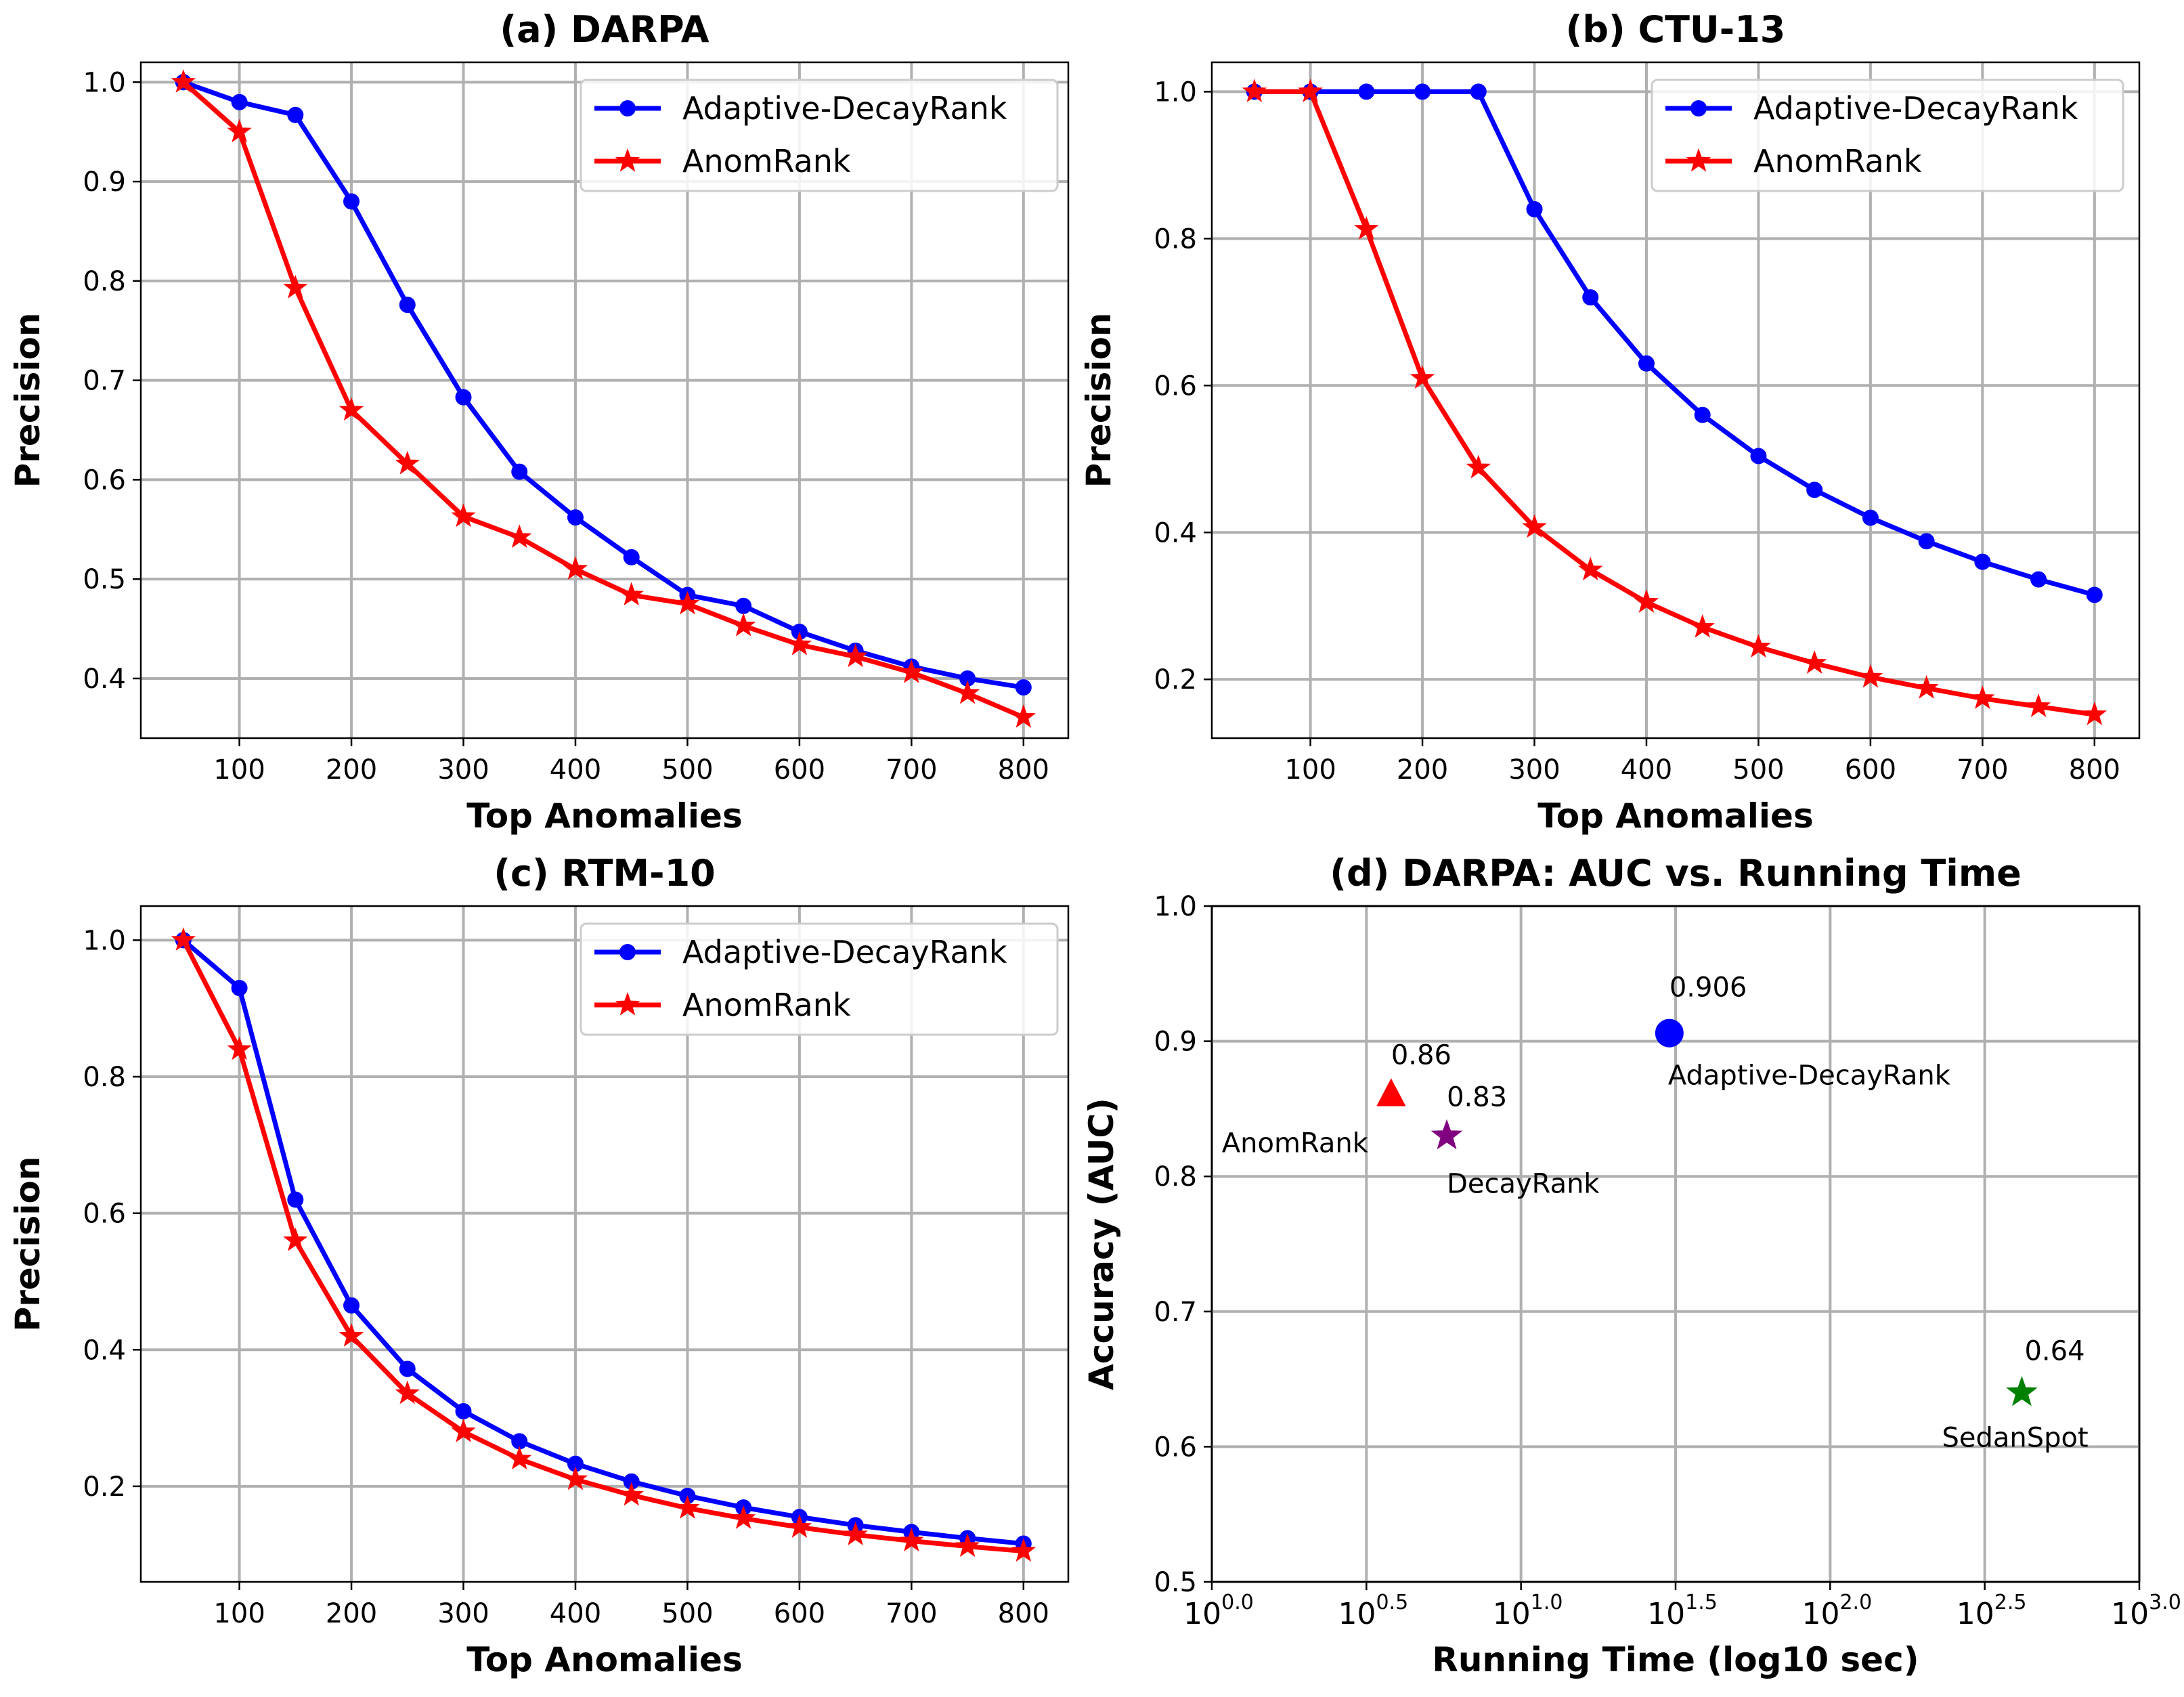 This screenshot has width=2184, height=1697. Describe the element at coordinates (1676, 30) in the screenshot. I see `chart-title: (b) CTU-13` at that location.